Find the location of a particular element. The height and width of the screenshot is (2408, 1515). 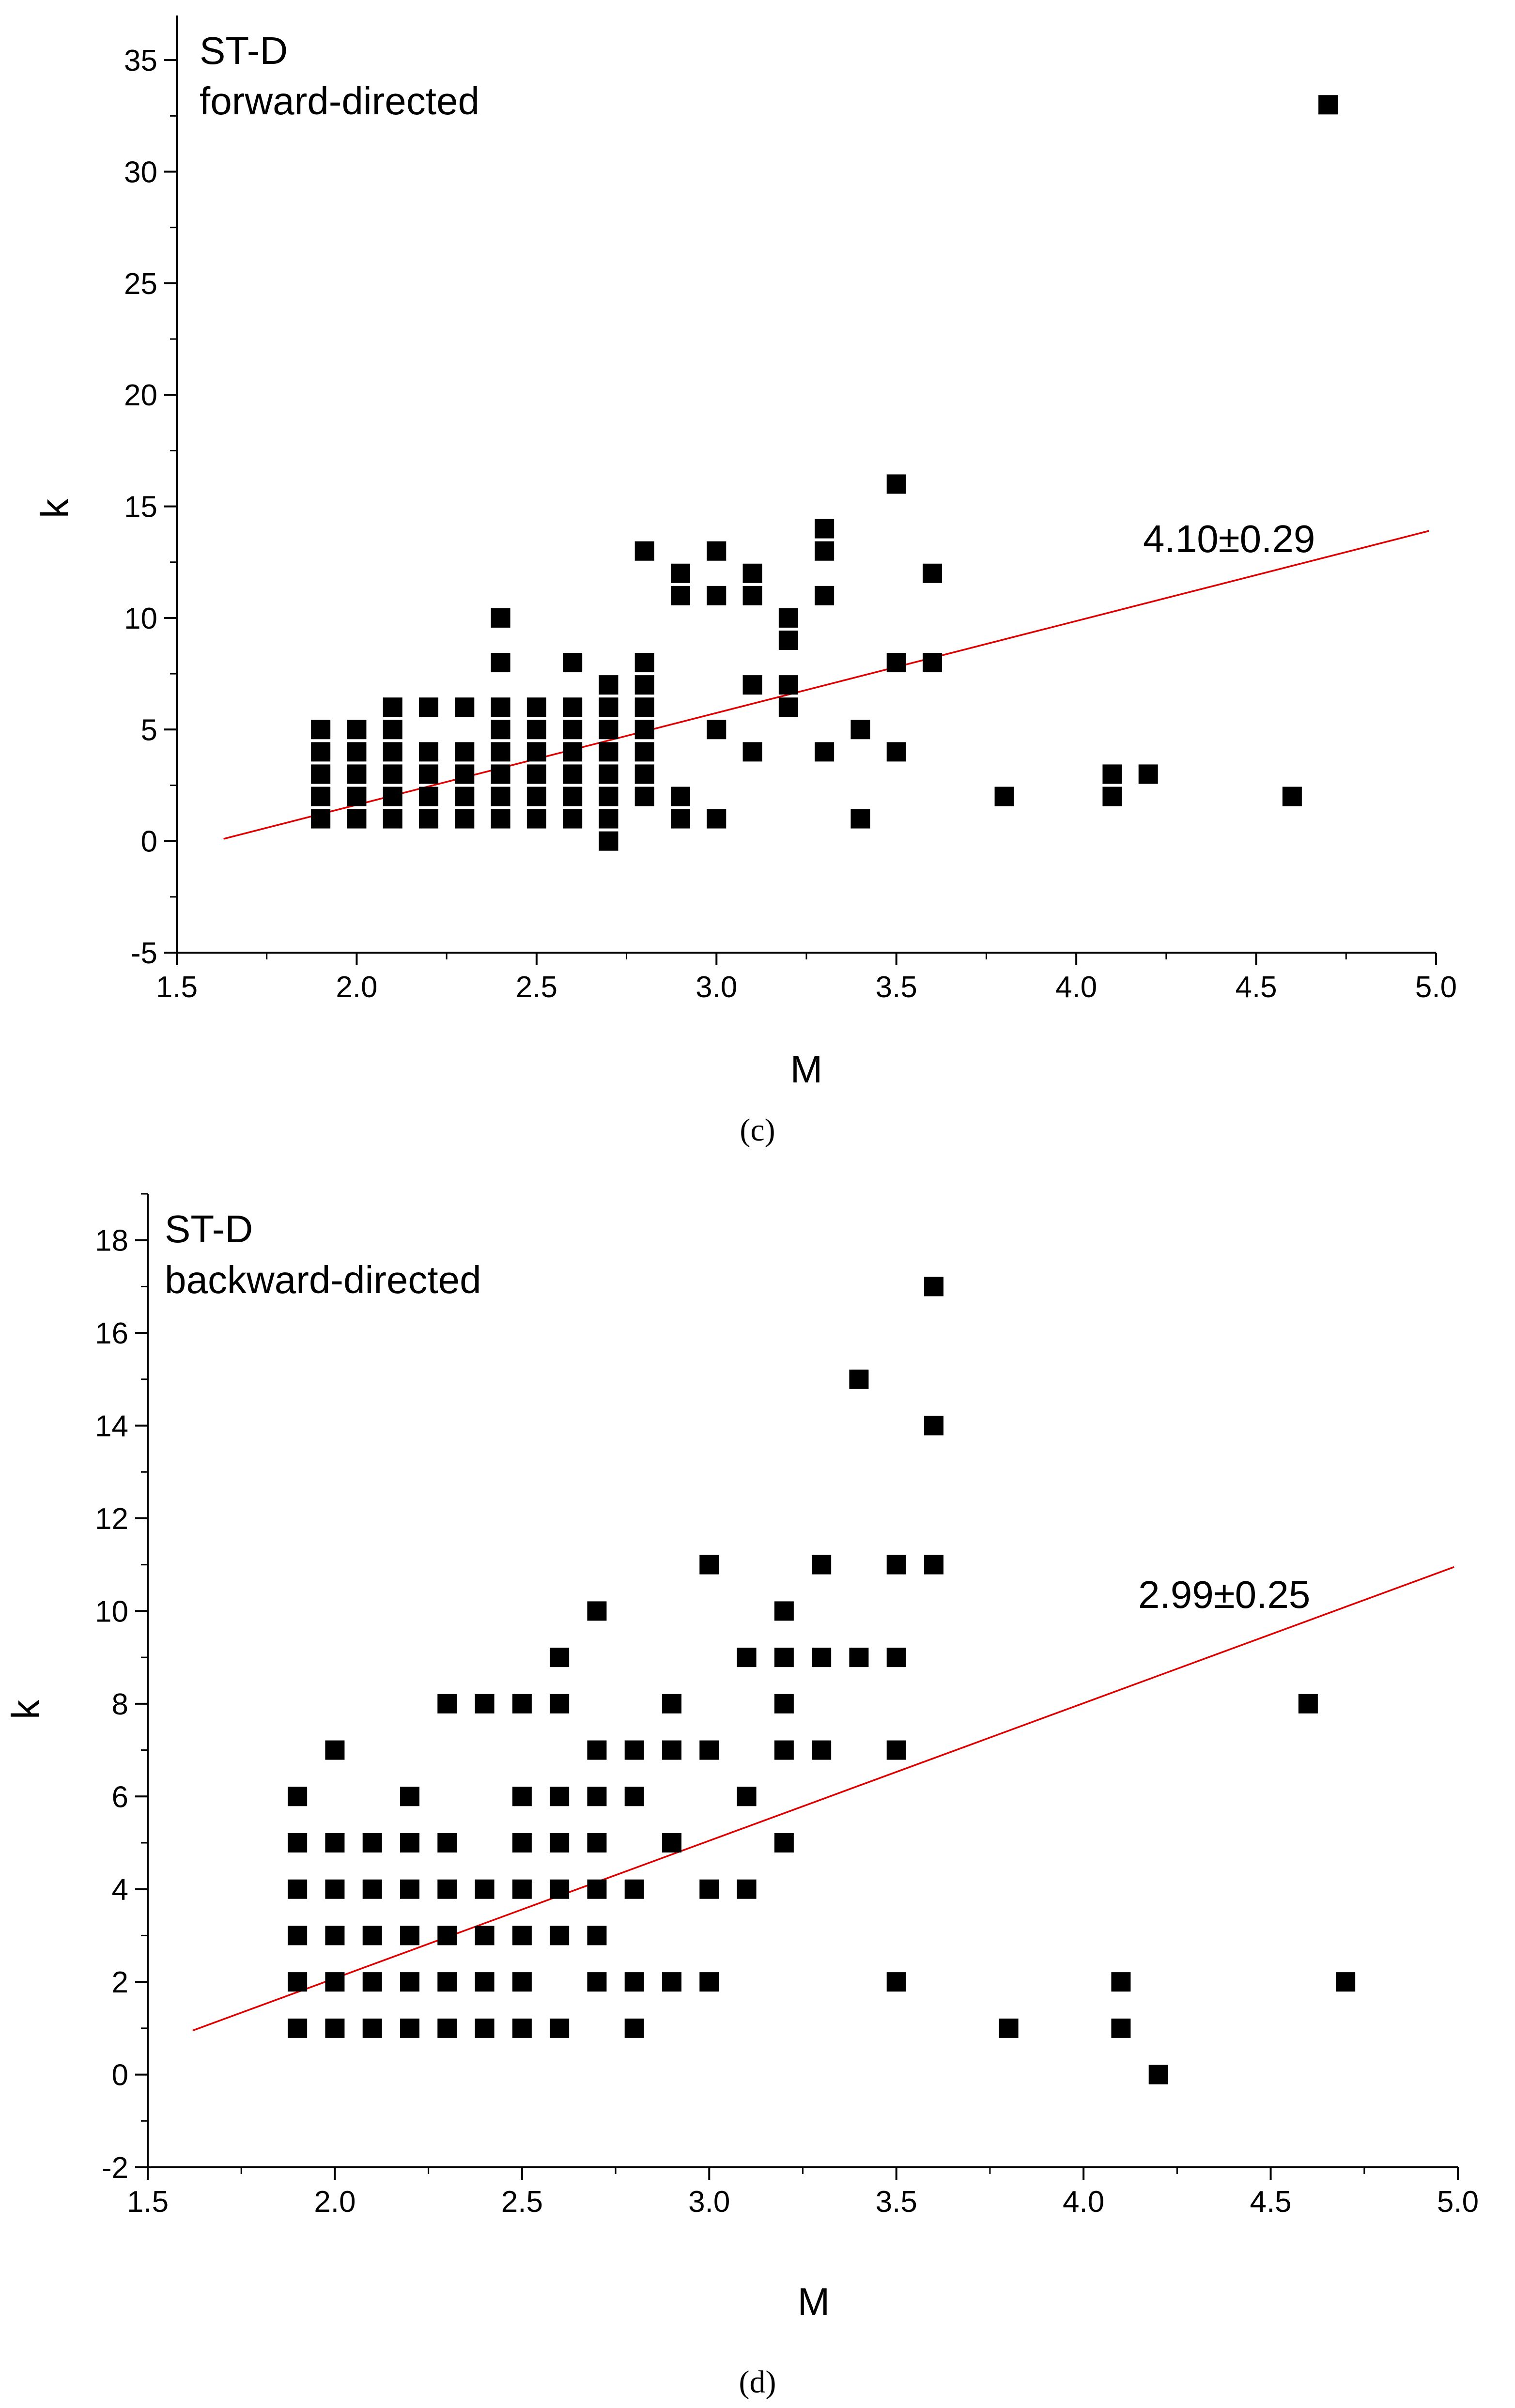

panel-c-label: (c) is located at coordinates (758, 1130).